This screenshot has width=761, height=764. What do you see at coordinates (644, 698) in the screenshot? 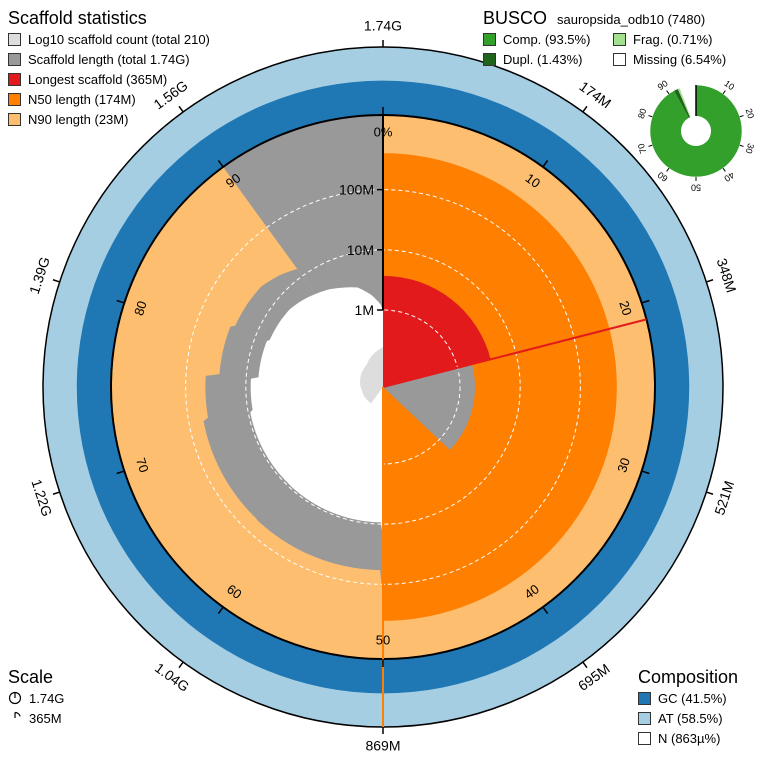
I see `swatch-gc` at bounding box center [644, 698].